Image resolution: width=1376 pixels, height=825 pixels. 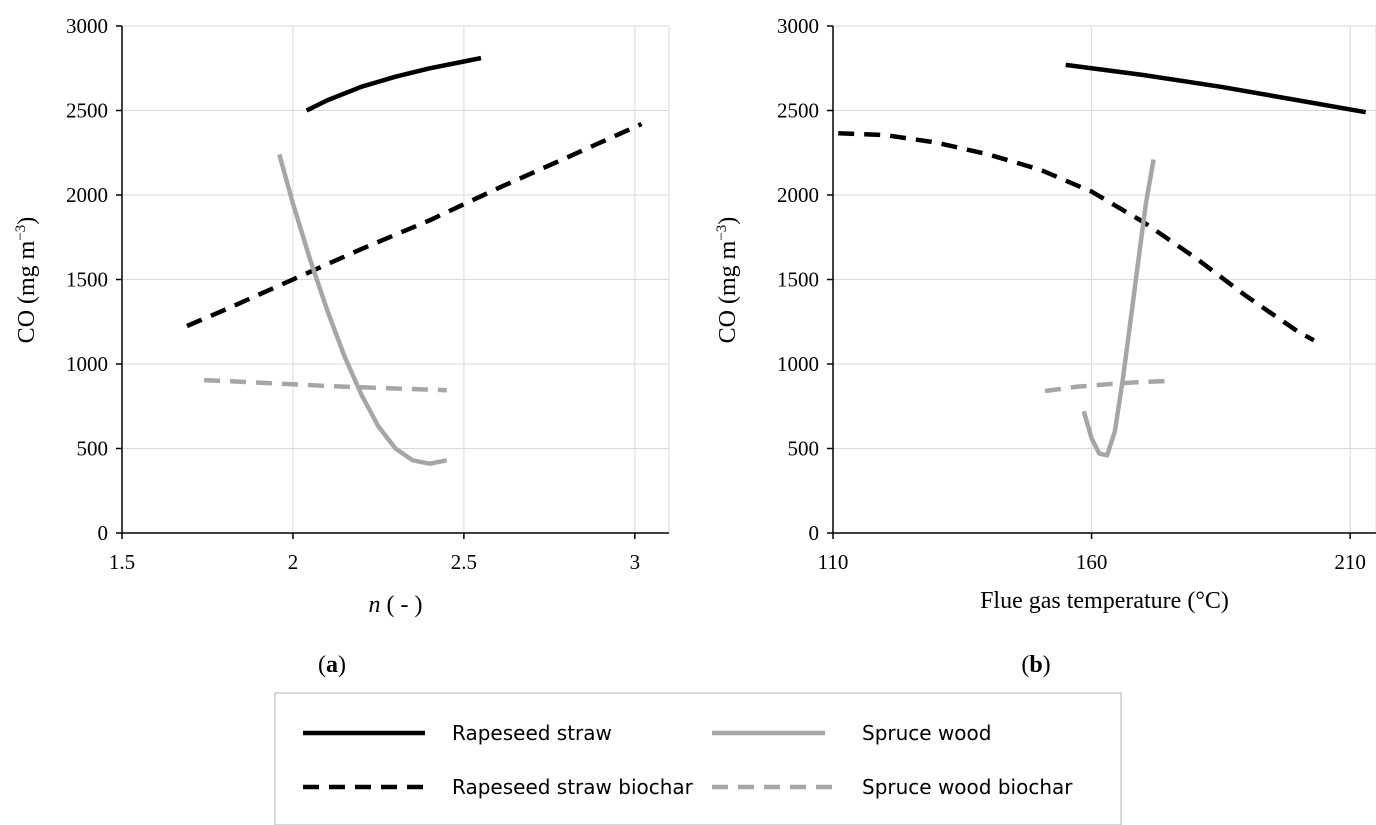 What do you see at coordinates (967, 787) in the screenshot?
I see `legend-label-spruce-wood-biochar: Spruce wood biochar` at bounding box center [967, 787].